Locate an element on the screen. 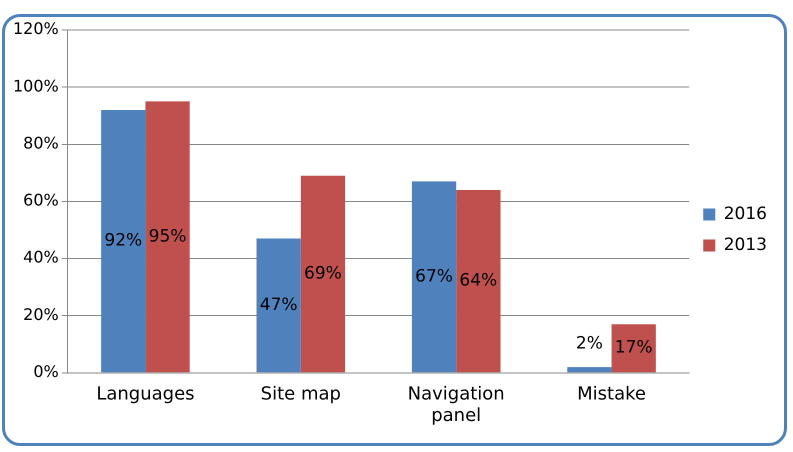 Image resolution: width=793 pixels, height=452 pixels. y-tick-label: 100% is located at coordinates (35, 86).